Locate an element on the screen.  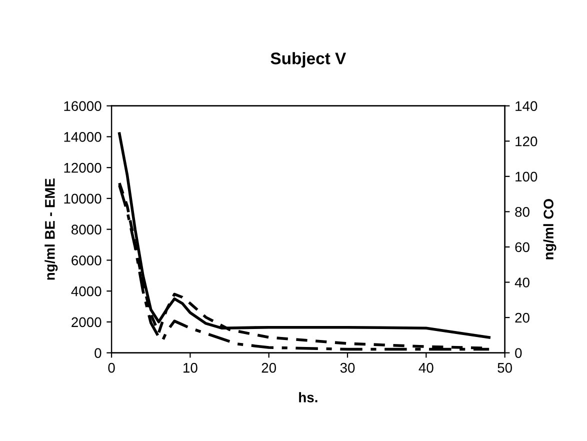
y-tick-label: 8000 is located at coordinates (87, 229).